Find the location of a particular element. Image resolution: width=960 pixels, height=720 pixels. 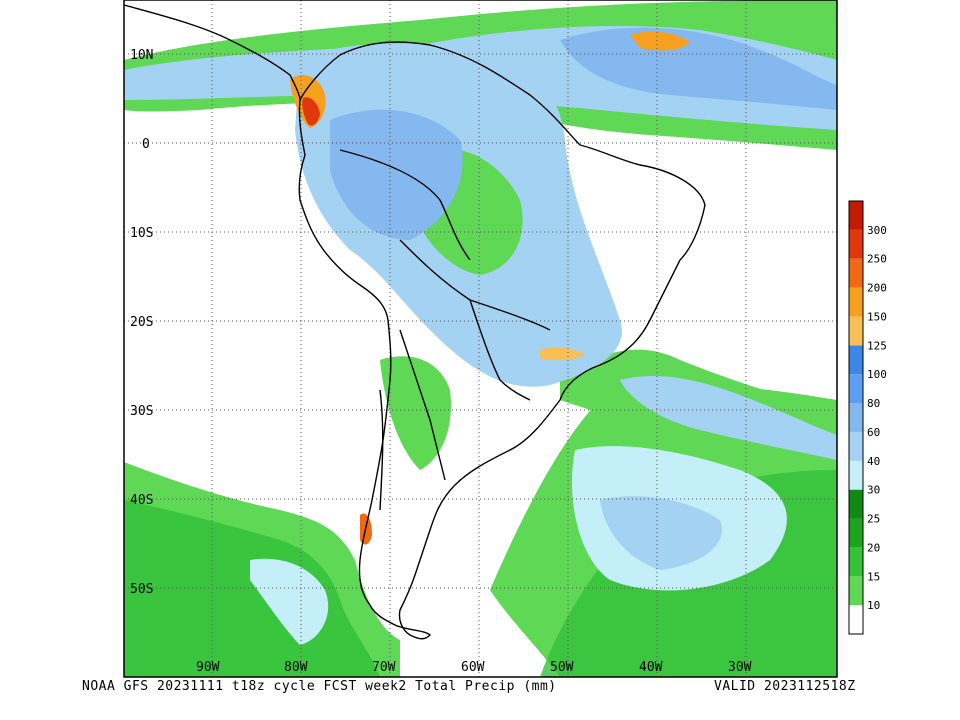

lat-label-50s: 50S is located at coordinates (141, 589).